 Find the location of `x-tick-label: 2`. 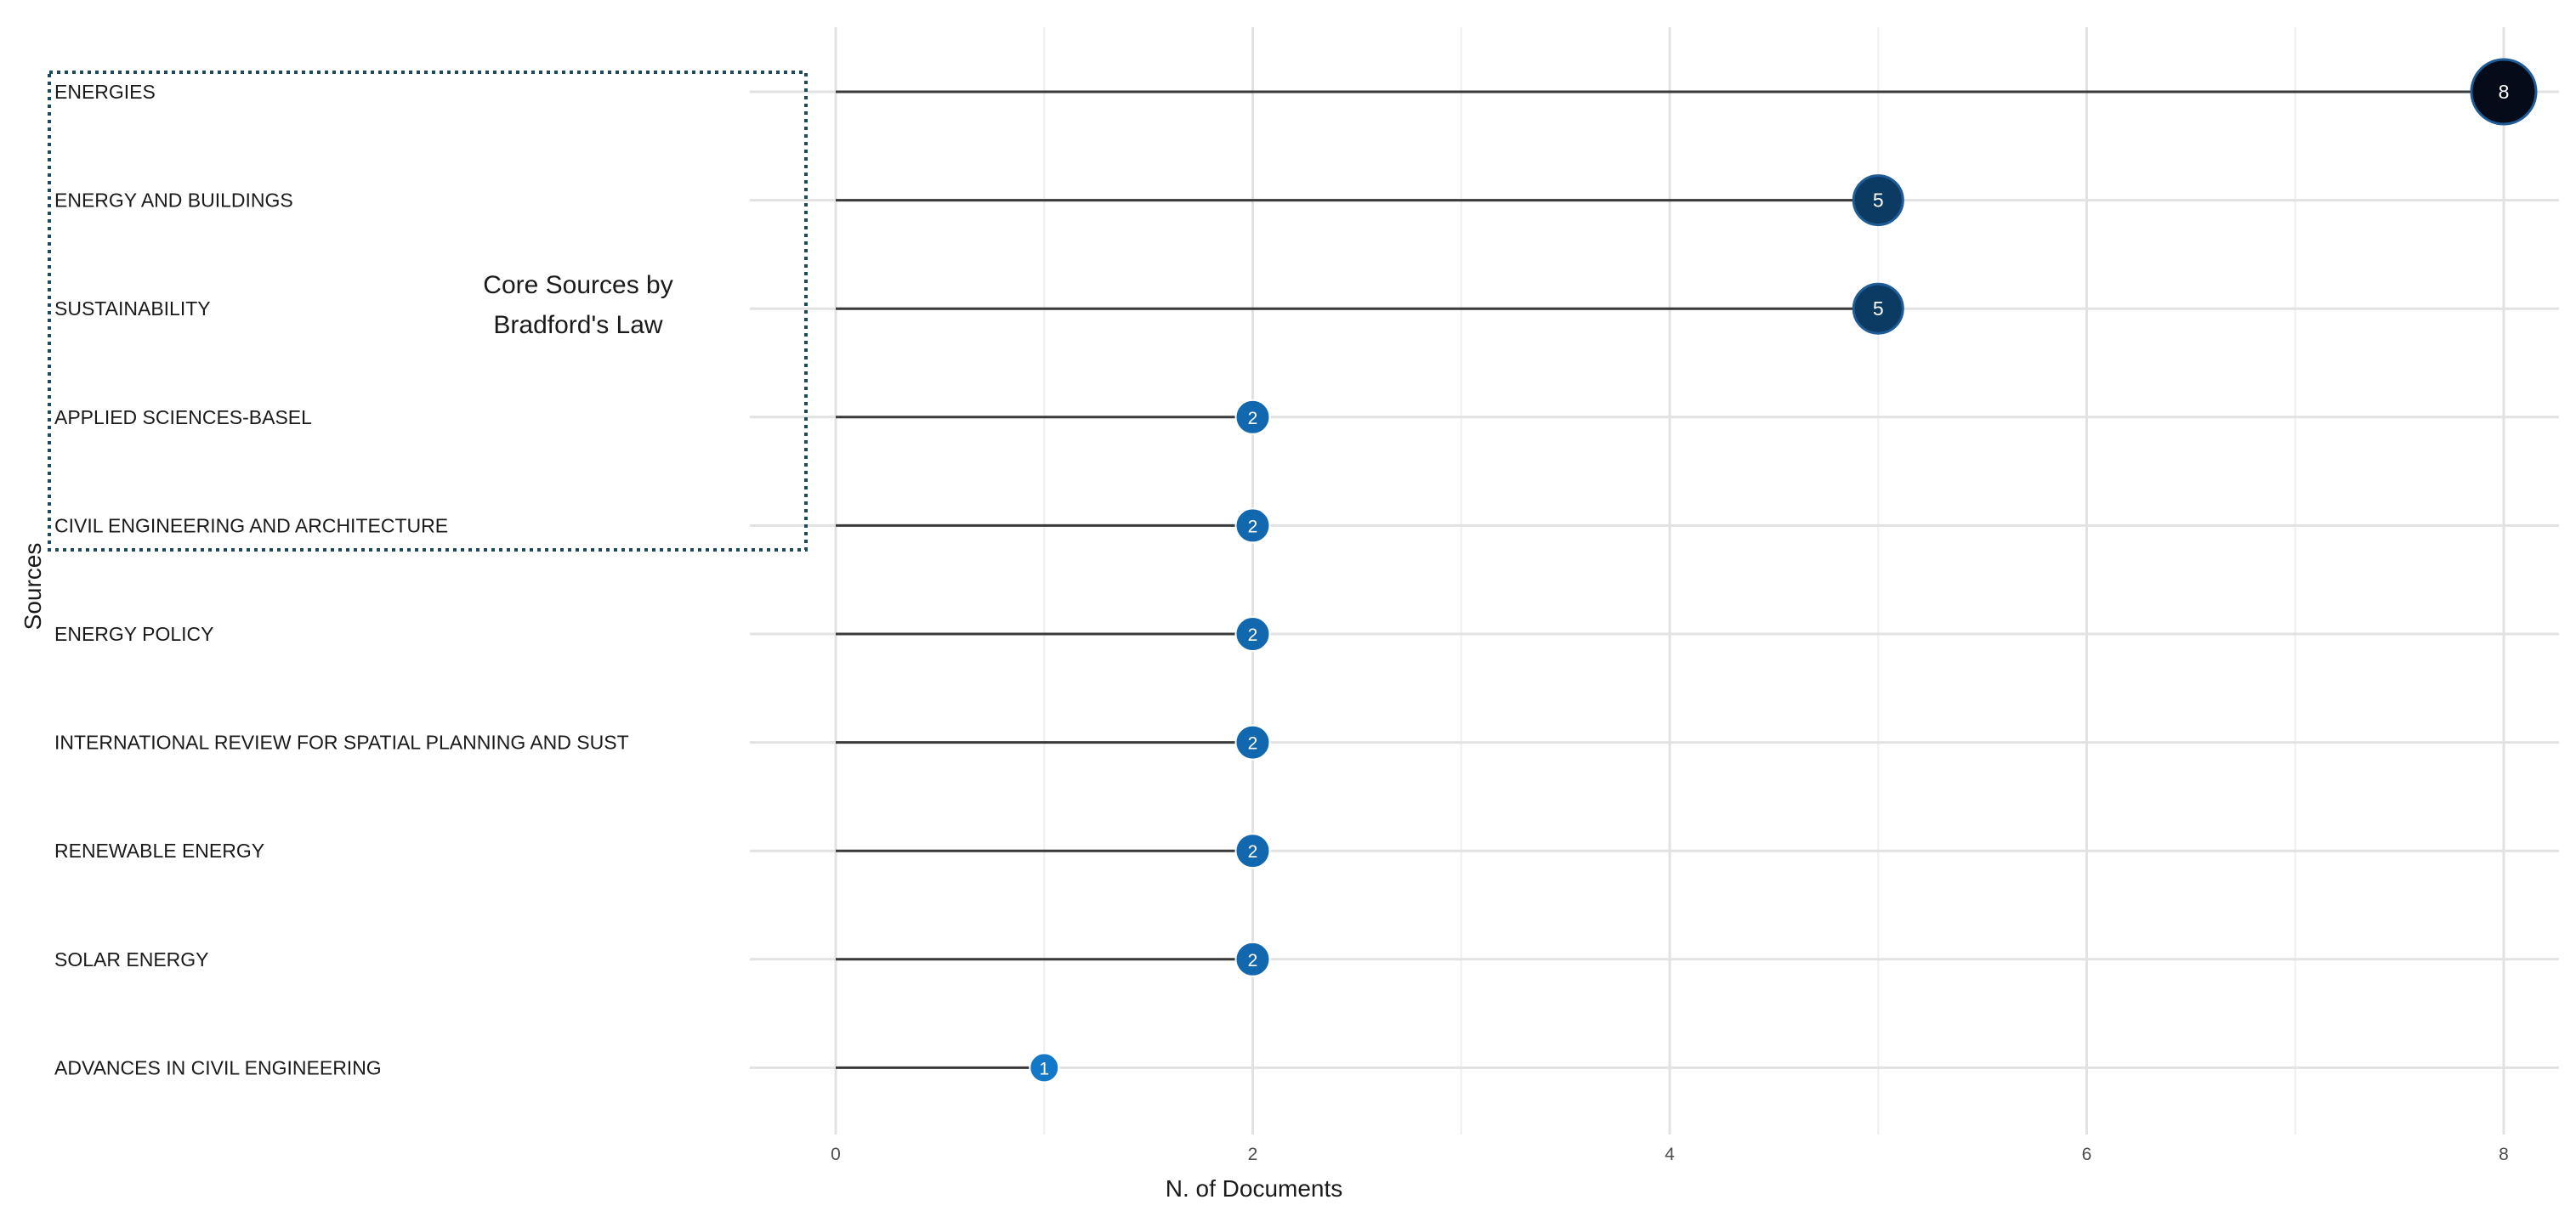

x-tick-label: 2 is located at coordinates (1253, 1154).